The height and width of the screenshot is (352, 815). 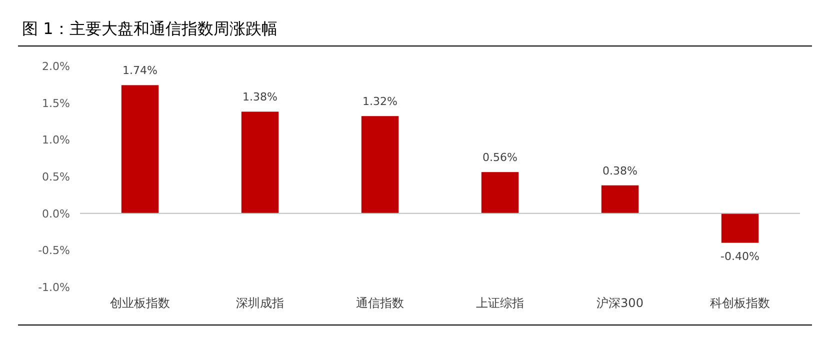 What do you see at coordinates (260, 303) in the screenshot?
I see `x-tick-label: 深圳成指` at bounding box center [260, 303].